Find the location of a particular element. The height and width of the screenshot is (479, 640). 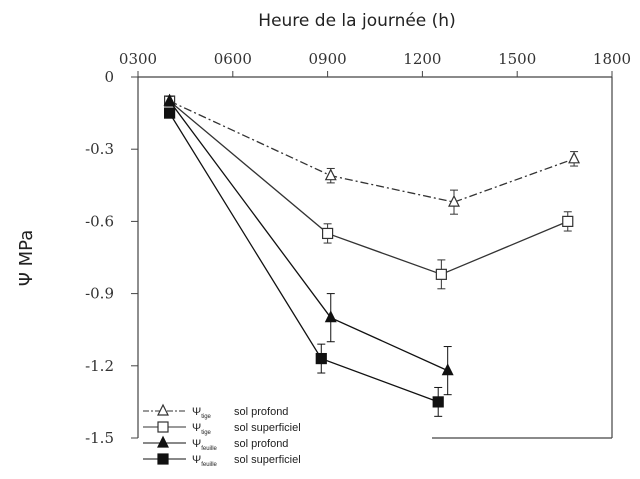

x-tick-label: 0900 is located at coordinates (328, 59).